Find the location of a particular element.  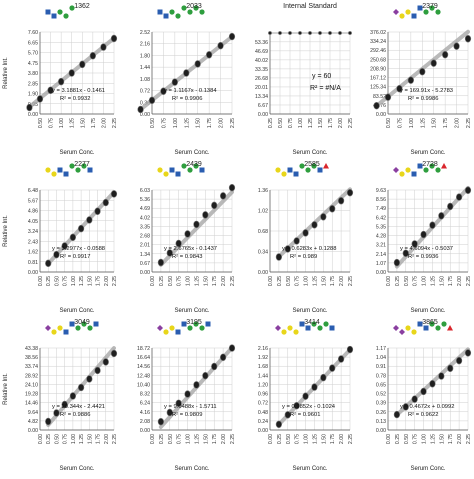

y-tick-label: 4.75 is located at coordinates (33, 64).